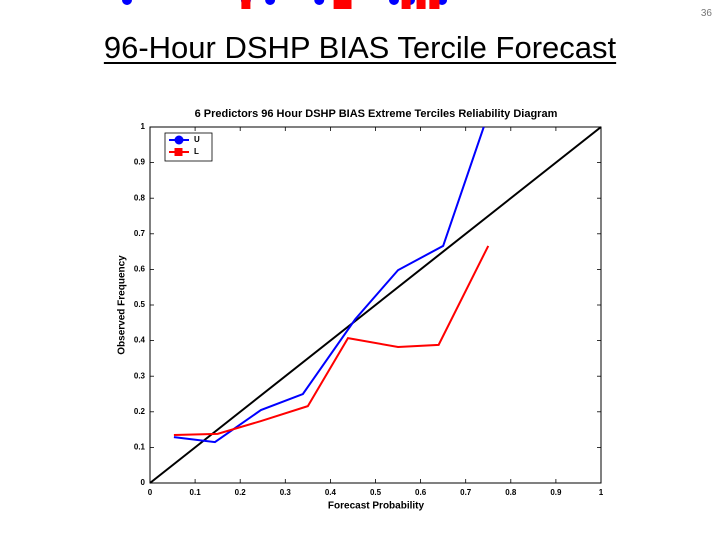  What do you see at coordinates (331, 492) in the screenshot?
I see `x-tick-label: 0.4` at bounding box center [331, 492].